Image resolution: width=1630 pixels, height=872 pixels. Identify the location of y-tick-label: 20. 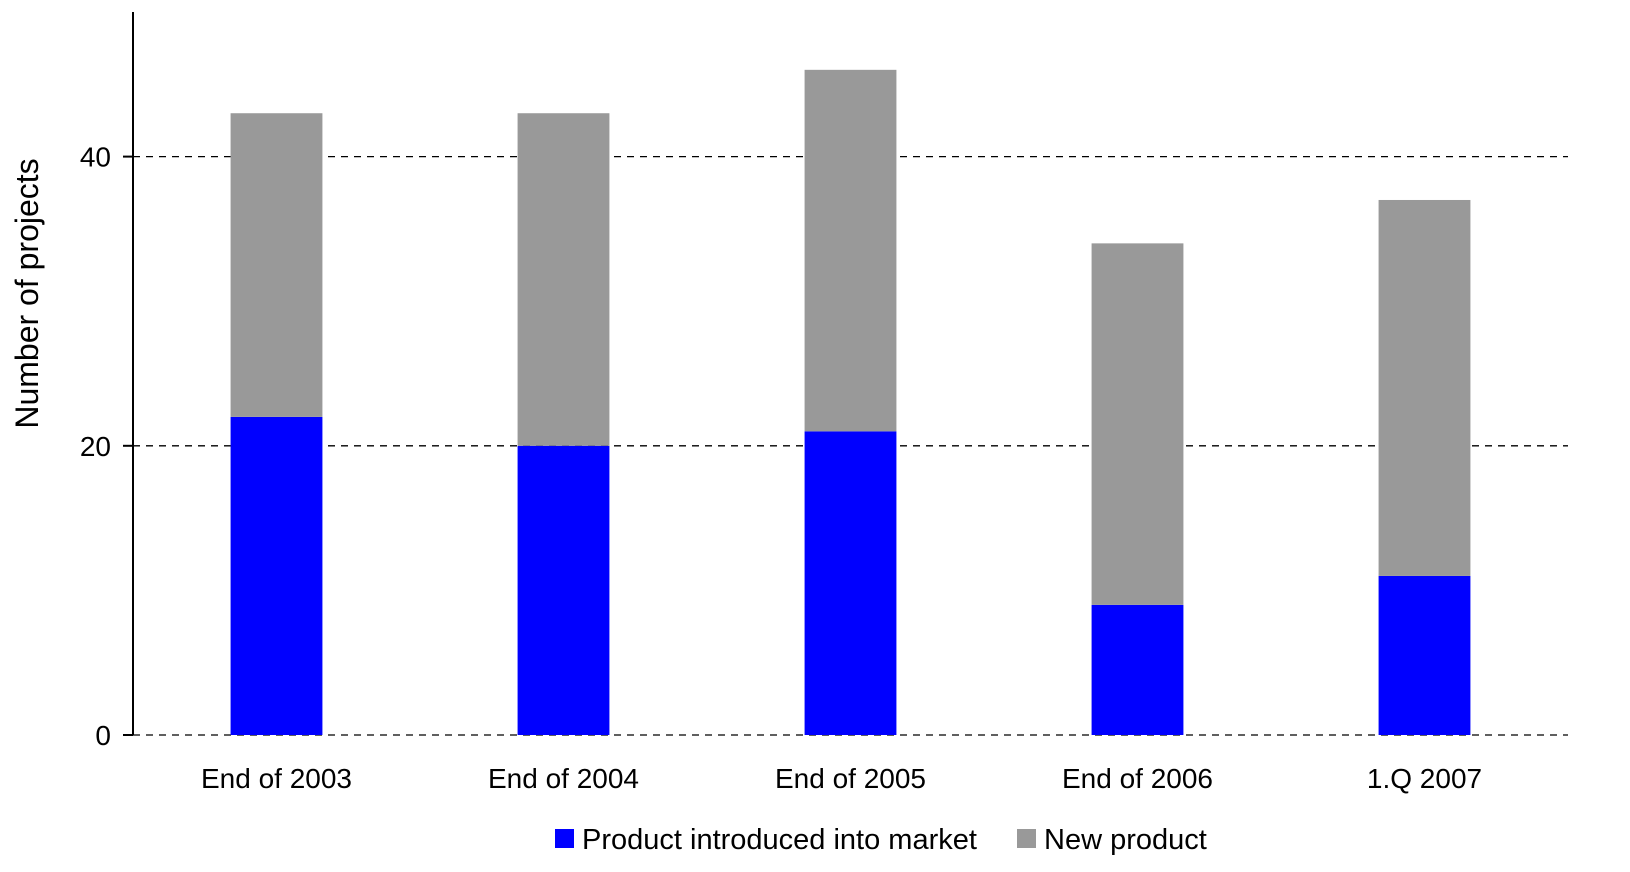
(95, 446).